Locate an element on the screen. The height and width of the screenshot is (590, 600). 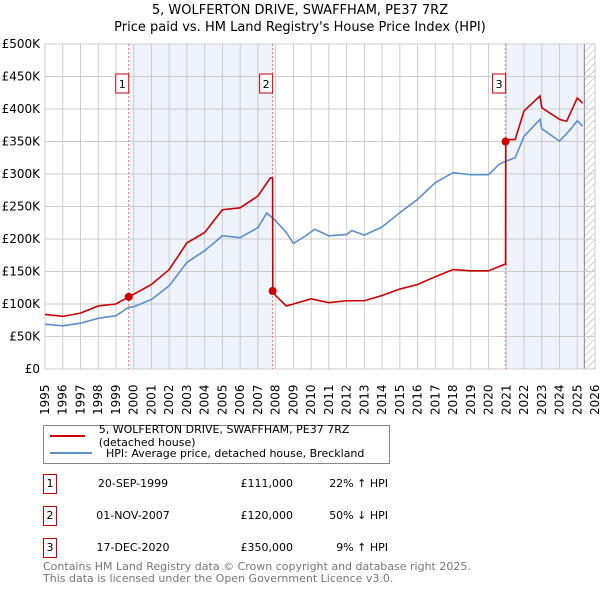
x-tick-label: 2011 is located at coordinates (329, 399).